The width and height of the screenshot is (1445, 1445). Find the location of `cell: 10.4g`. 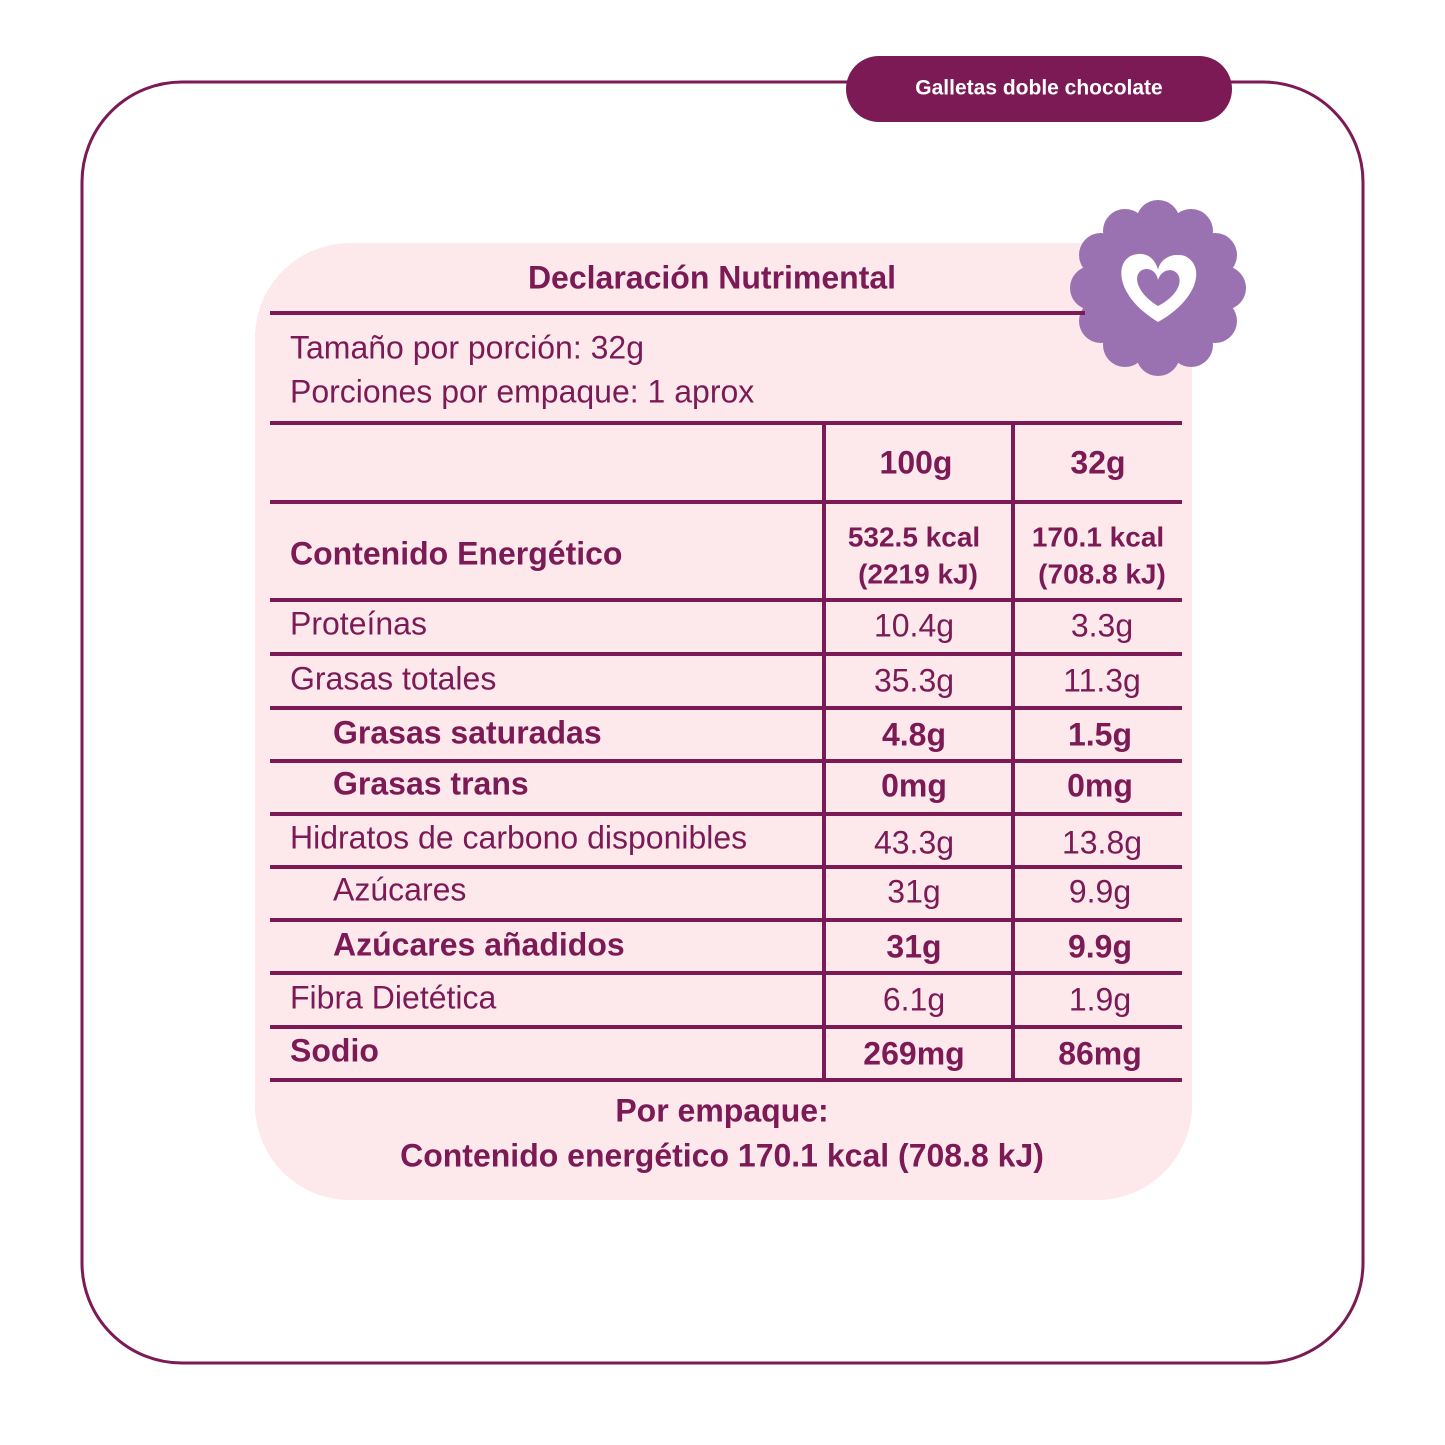

cell: 10.4g is located at coordinates (914, 625).